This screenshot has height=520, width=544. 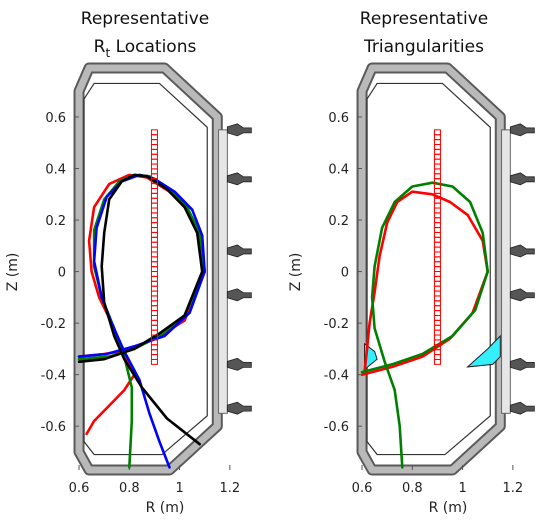 I want to click on outer-flange, so click(x=506, y=271).